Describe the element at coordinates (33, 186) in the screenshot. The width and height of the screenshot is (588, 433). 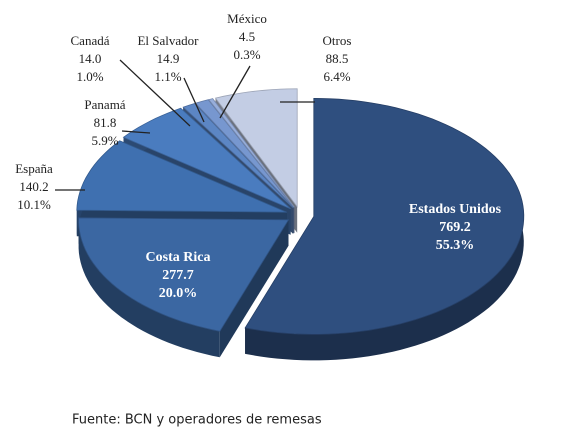
I see `slice-value: 140.2` at that location.